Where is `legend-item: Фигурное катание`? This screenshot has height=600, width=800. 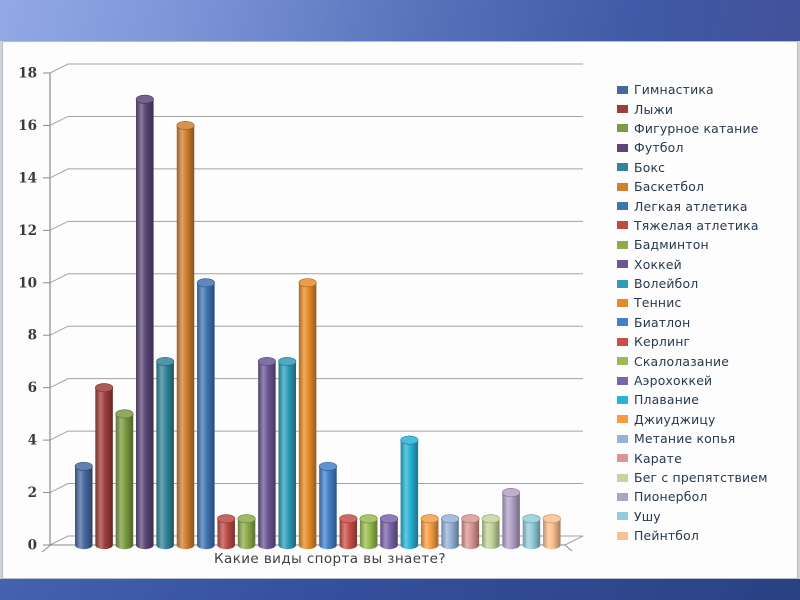
legend-item: Фигурное катание is located at coordinates (692, 128).